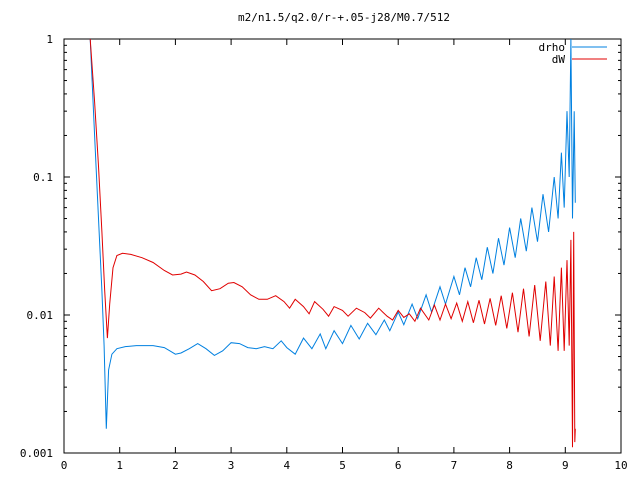 This screenshot has width=640, height=480. Describe the element at coordinates (49, 39) in the screenshot. I see `y-tick-label: 1` at that location.